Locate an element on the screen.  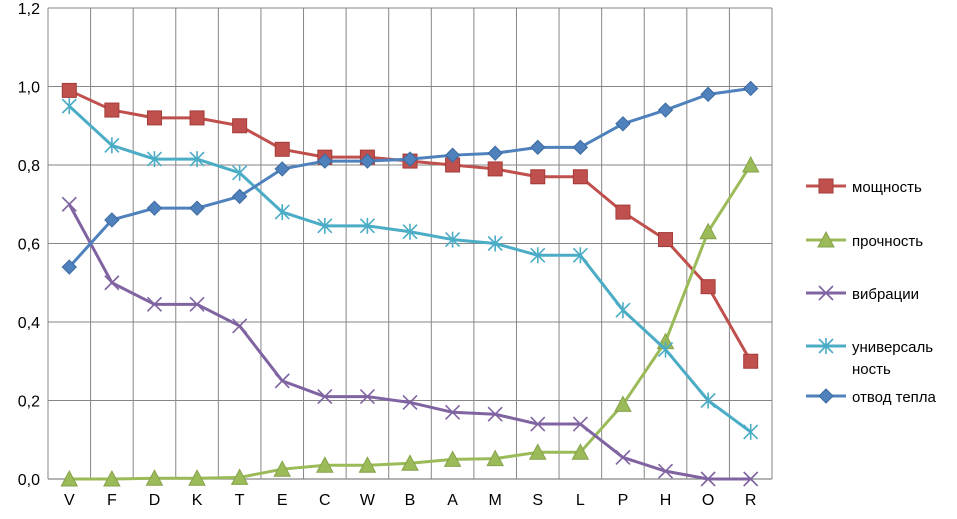
legend-label: мощность is located at coordinates (887, 187).